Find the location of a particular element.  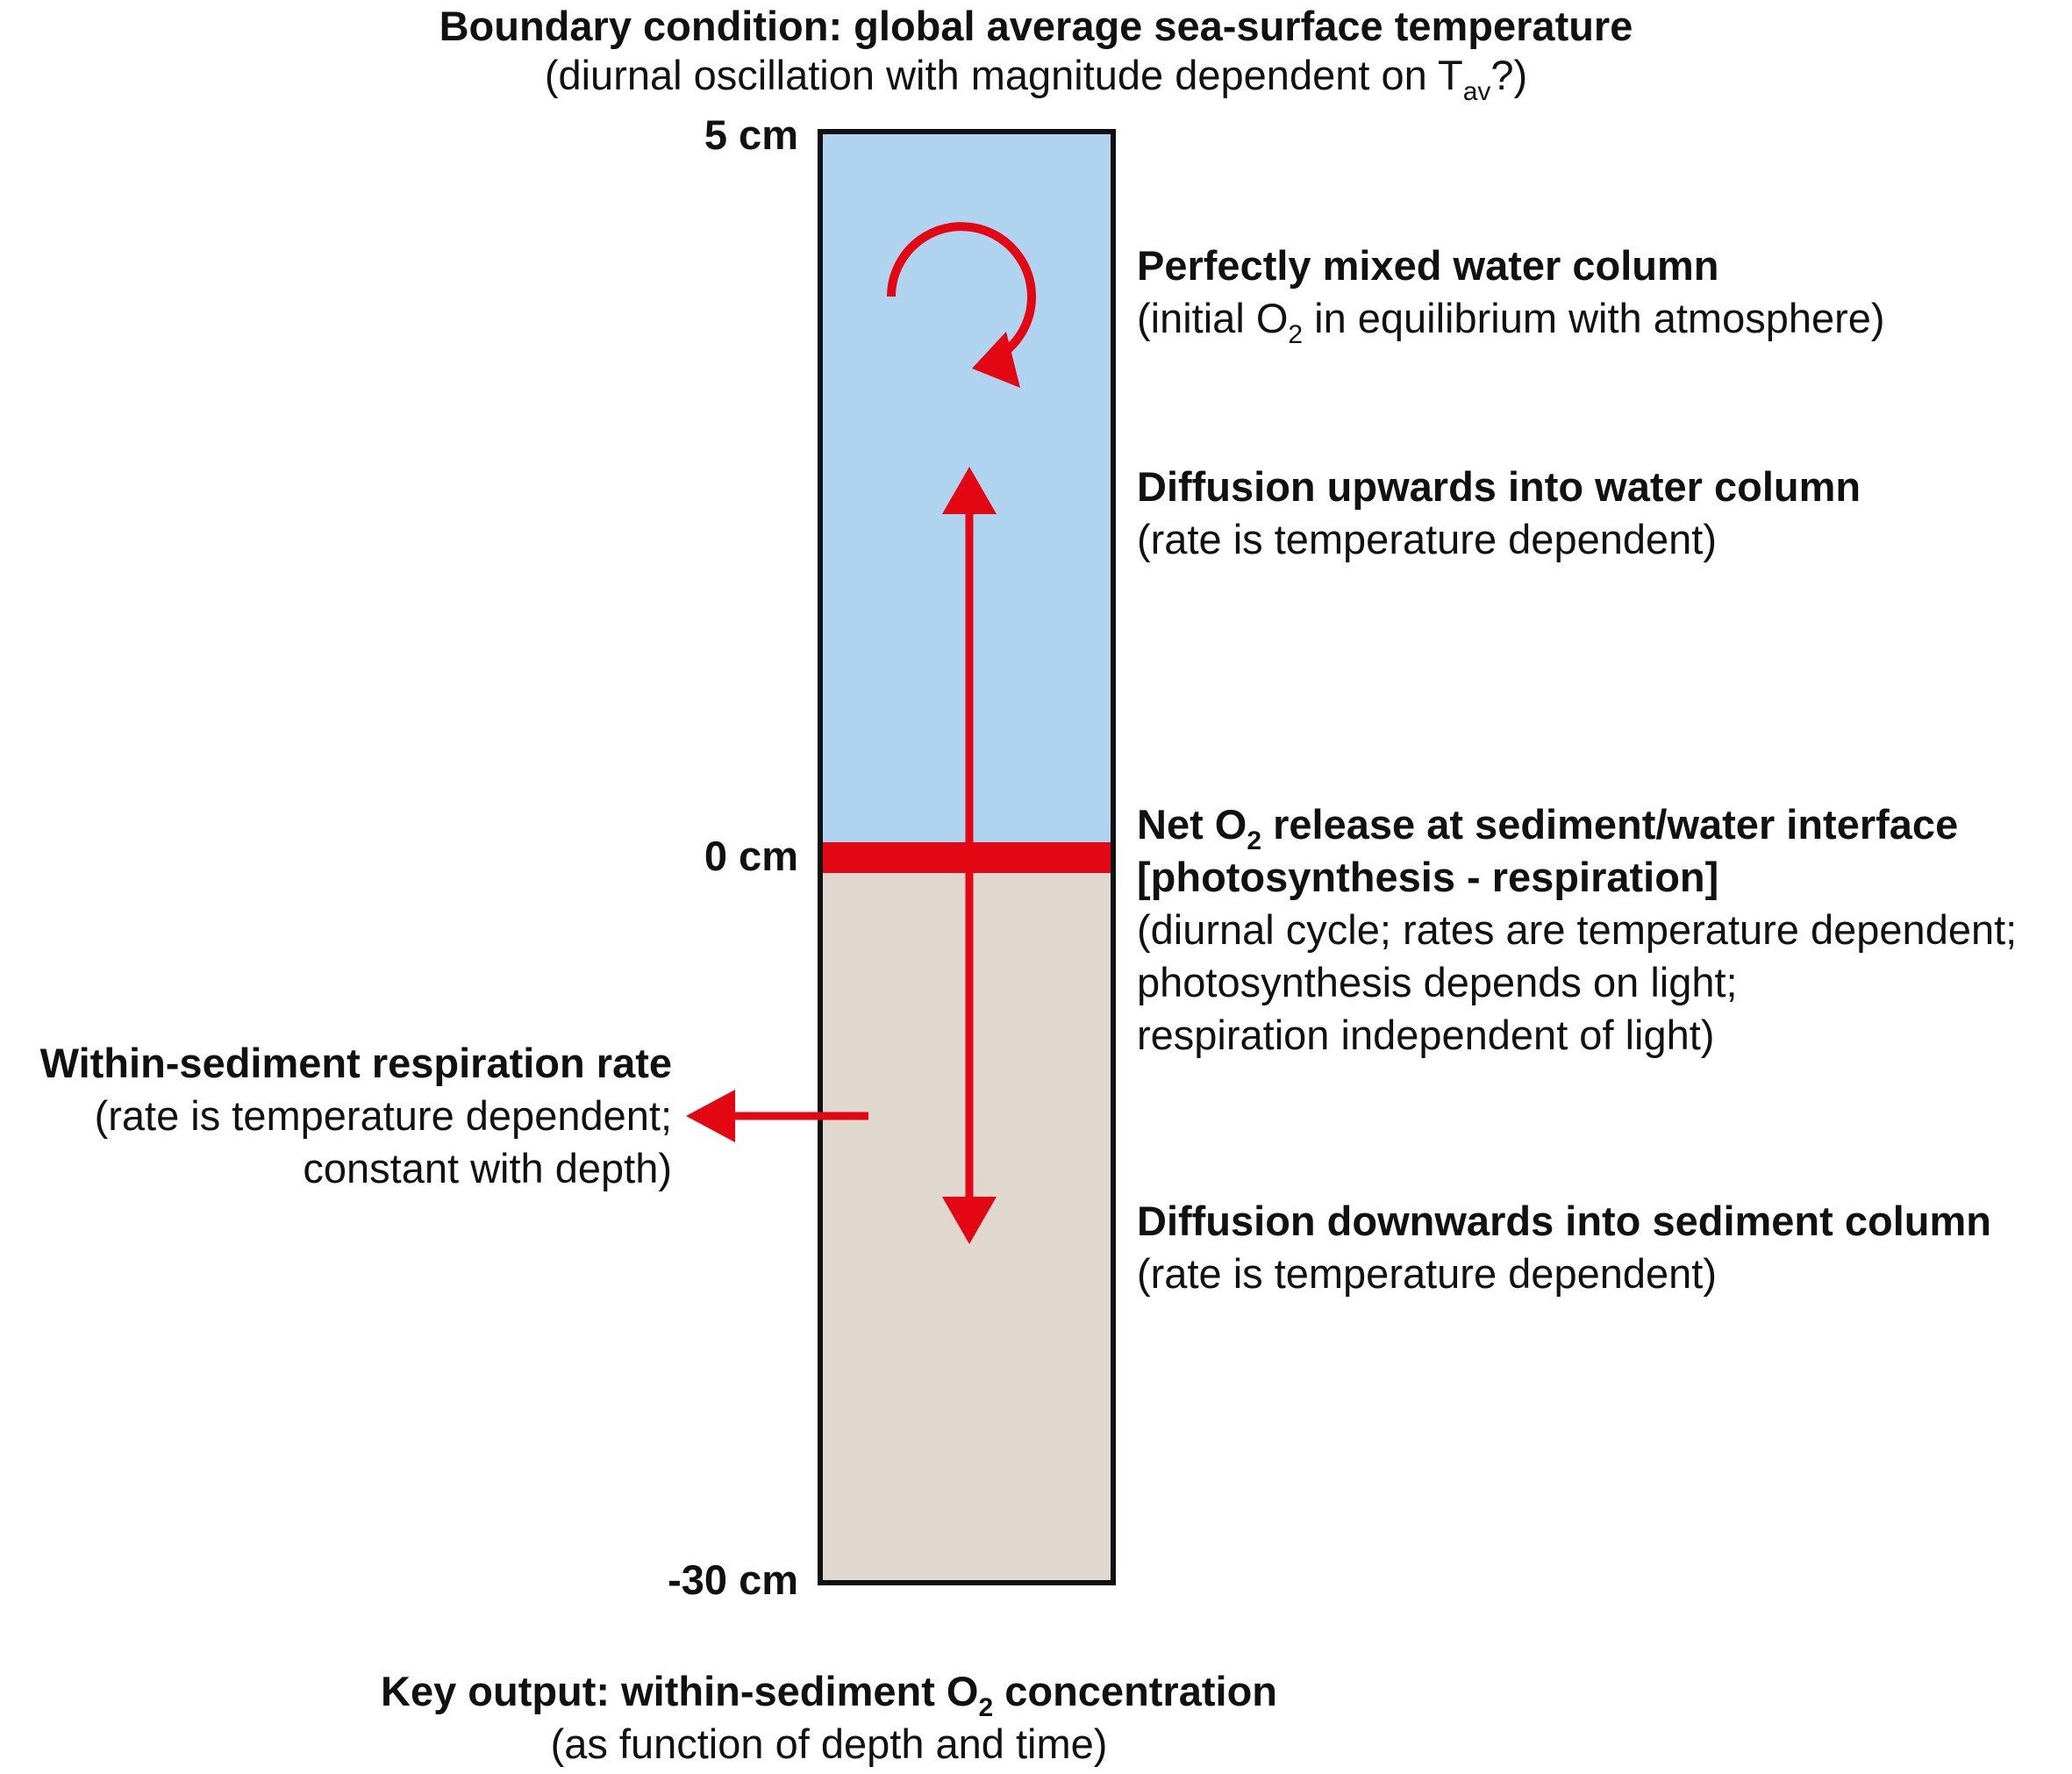

column-outline is located at coordinates (967, 857).